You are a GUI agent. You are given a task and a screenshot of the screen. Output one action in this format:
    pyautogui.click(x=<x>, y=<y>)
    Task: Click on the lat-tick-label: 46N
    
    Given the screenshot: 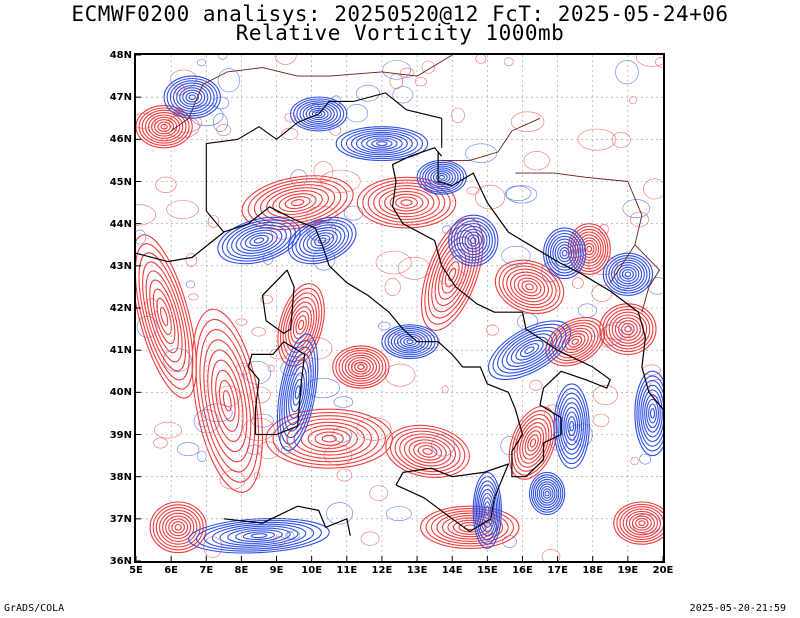 What is the action you would take?
    pyautogui.click(x=120, y=140)
    